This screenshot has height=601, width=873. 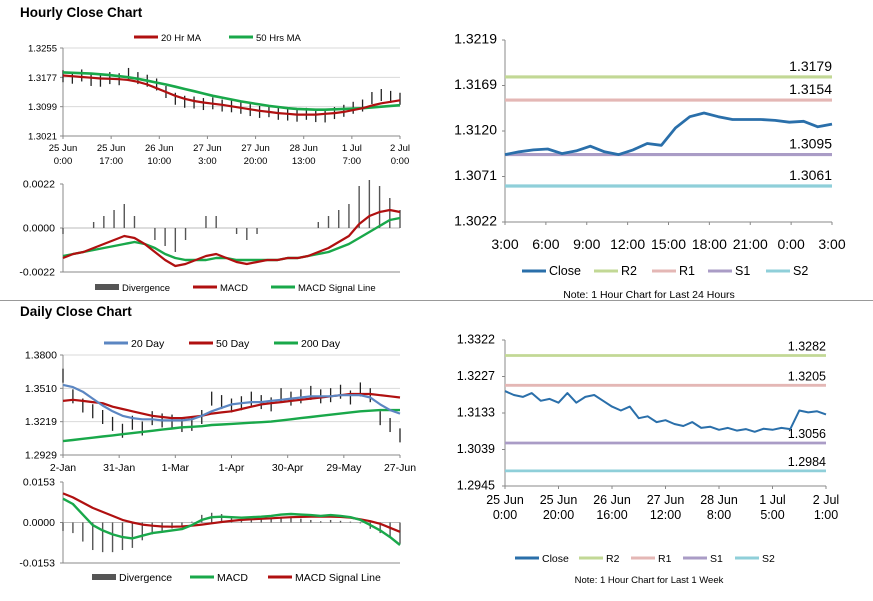 I want to click on daily-macd-legend-label: Divergence, so click(x=145, y=578).